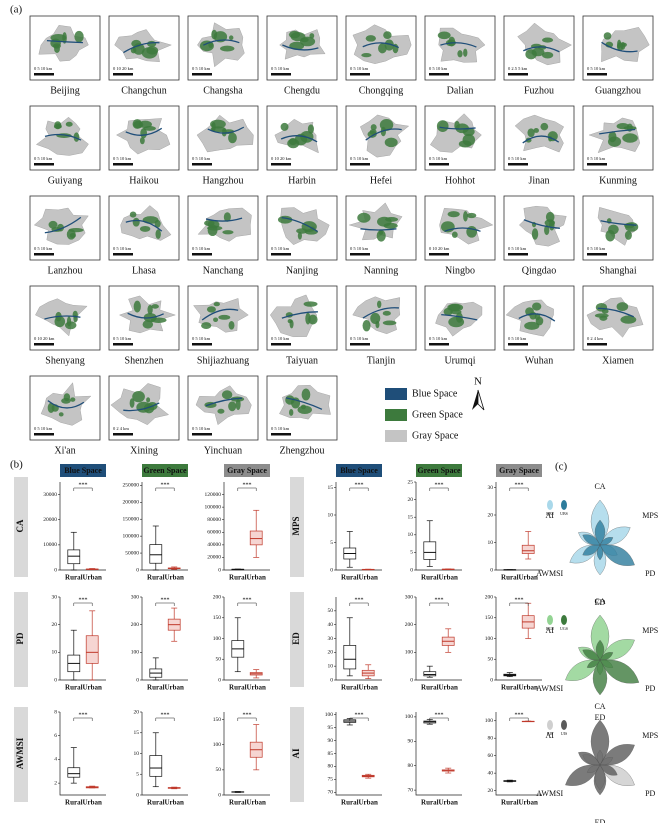  What do you see at coordinates (411, 553) in the screenshot?
I see `y-tick-label: 5` at bounding box center [411, 553].